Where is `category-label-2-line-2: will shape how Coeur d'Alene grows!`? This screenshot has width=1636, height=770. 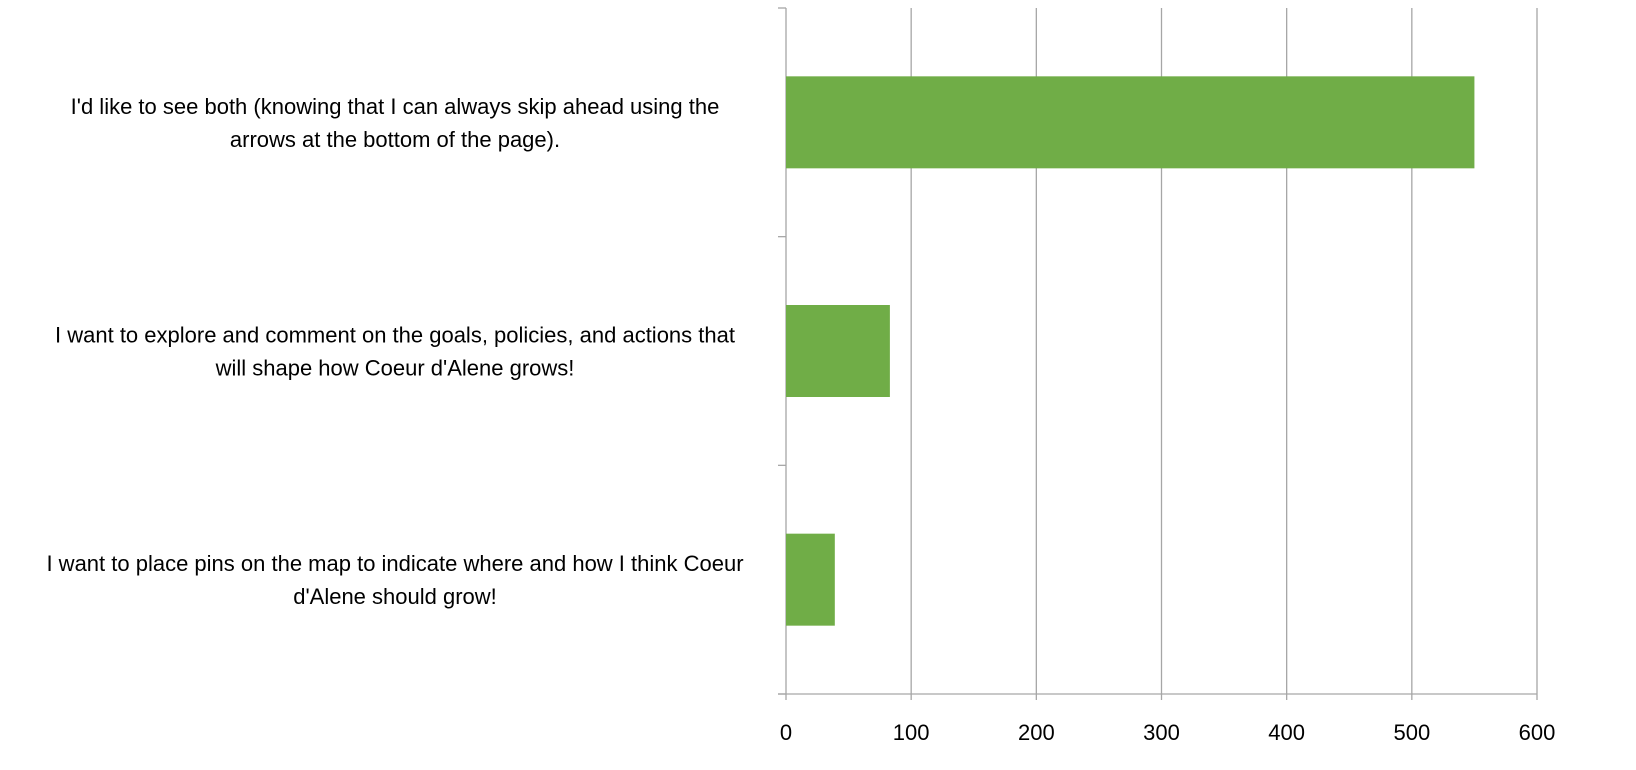
category-label-2-line-2: will shape how Coeur d'Alene grows! is located at coordinates (395, 368).